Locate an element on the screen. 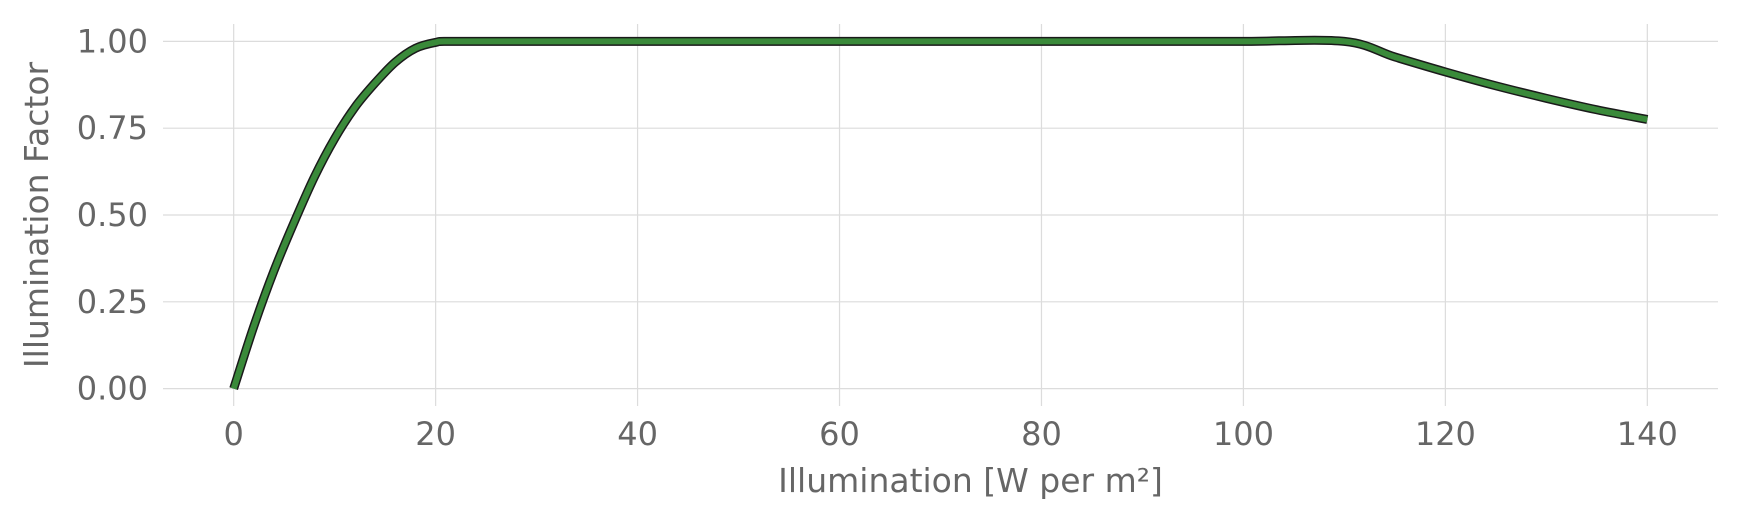 Image resolution: width=1739 pixels, height=523 pixels. x-tick-label: 60 is located at coordinates (839, 434).